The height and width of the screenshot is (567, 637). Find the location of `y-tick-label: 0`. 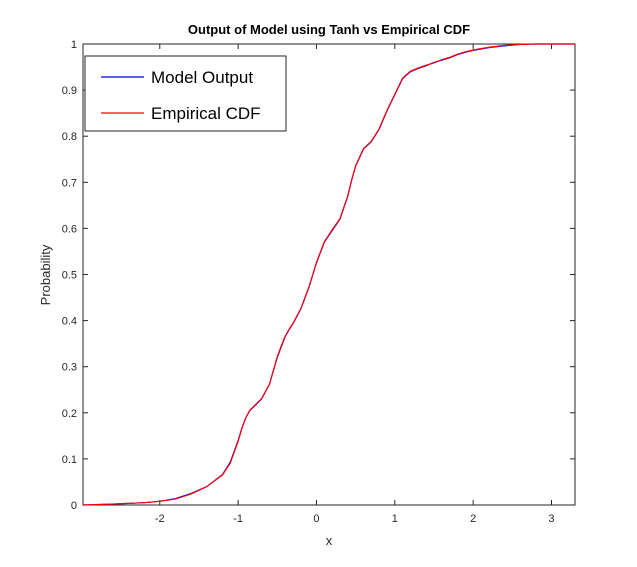

y-tick-label: 0 is located at coordinates (74, 506).